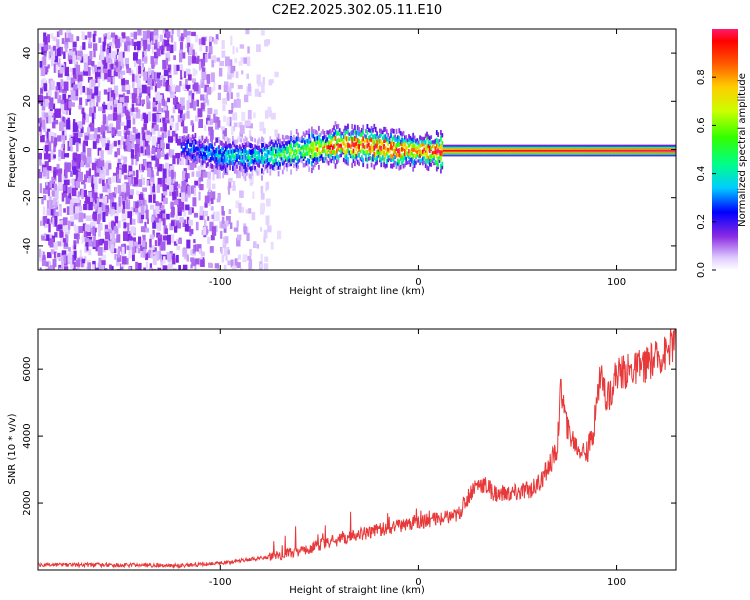  Describe the element at coordinates (616, 282) in the screenshot. I see `spectrogram-x-tick-label: 100` at that location.